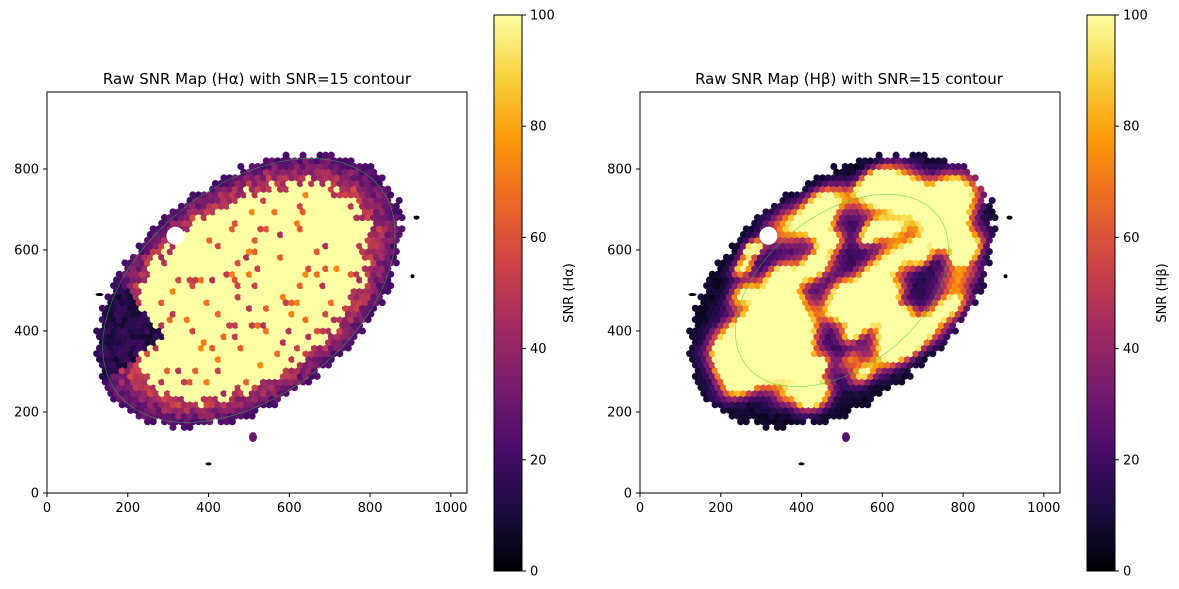 This screenshot has width=1179, height=589. I want to click on colorbar-tick-label: 60, so click(538, 238).